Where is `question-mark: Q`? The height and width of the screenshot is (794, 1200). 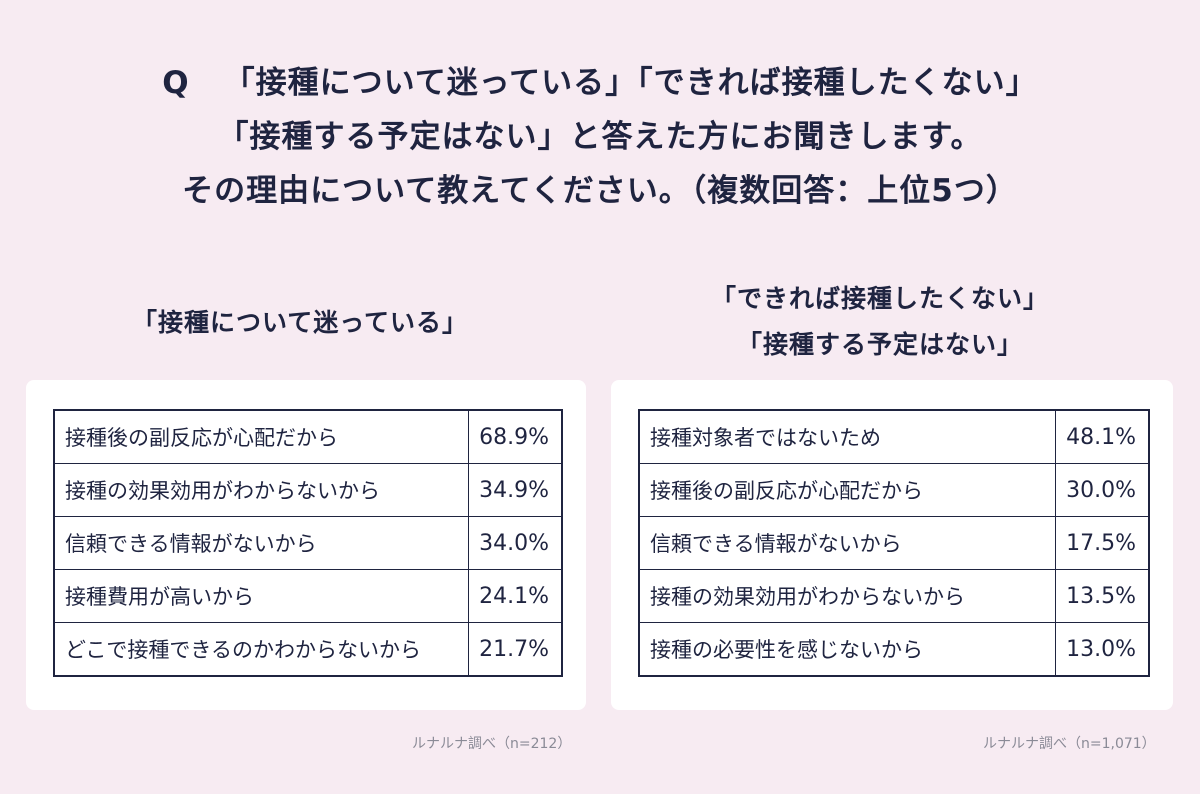 question-mark: Q is located at coordinates (176, 83).